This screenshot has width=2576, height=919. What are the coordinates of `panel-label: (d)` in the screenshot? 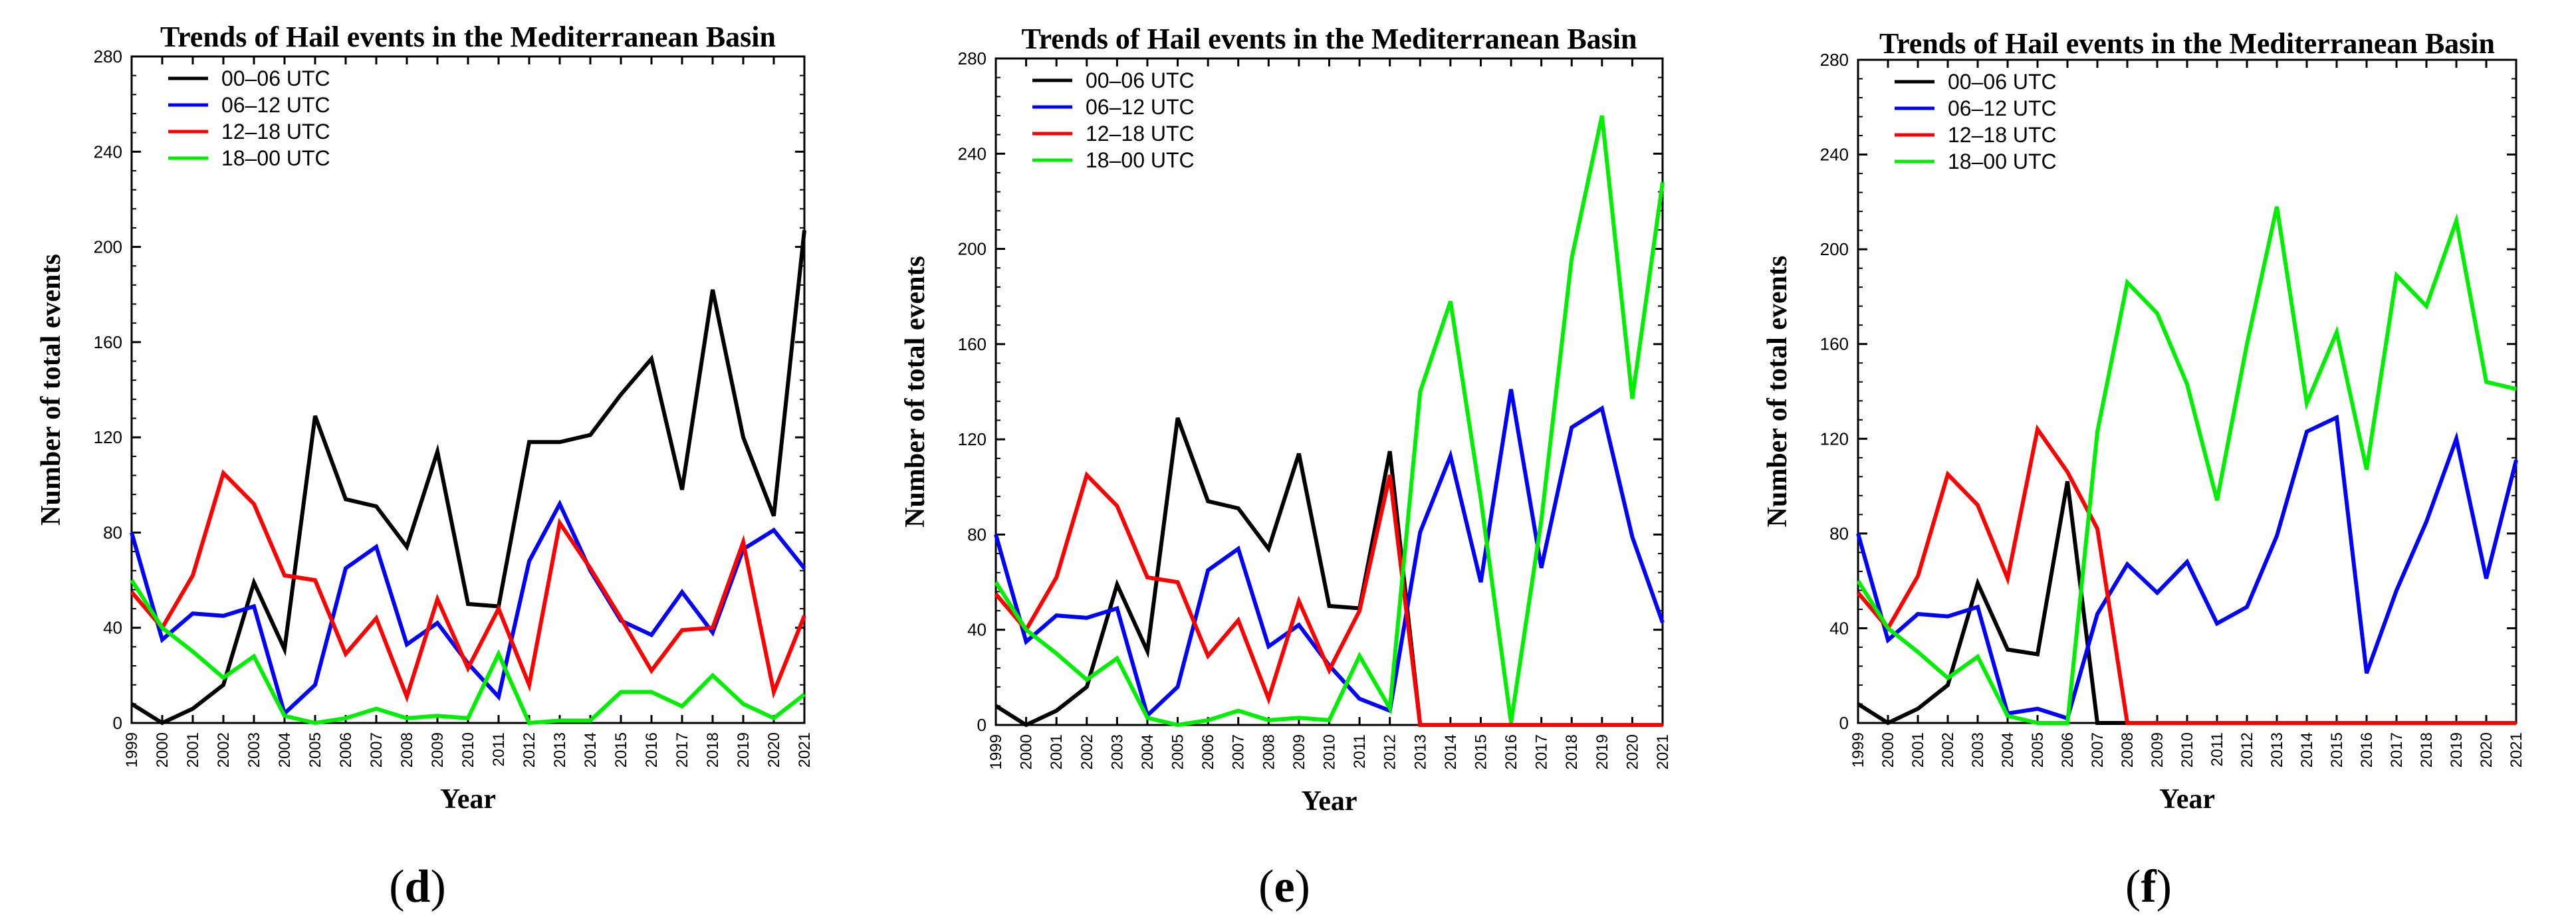 It's located at (417, 887).